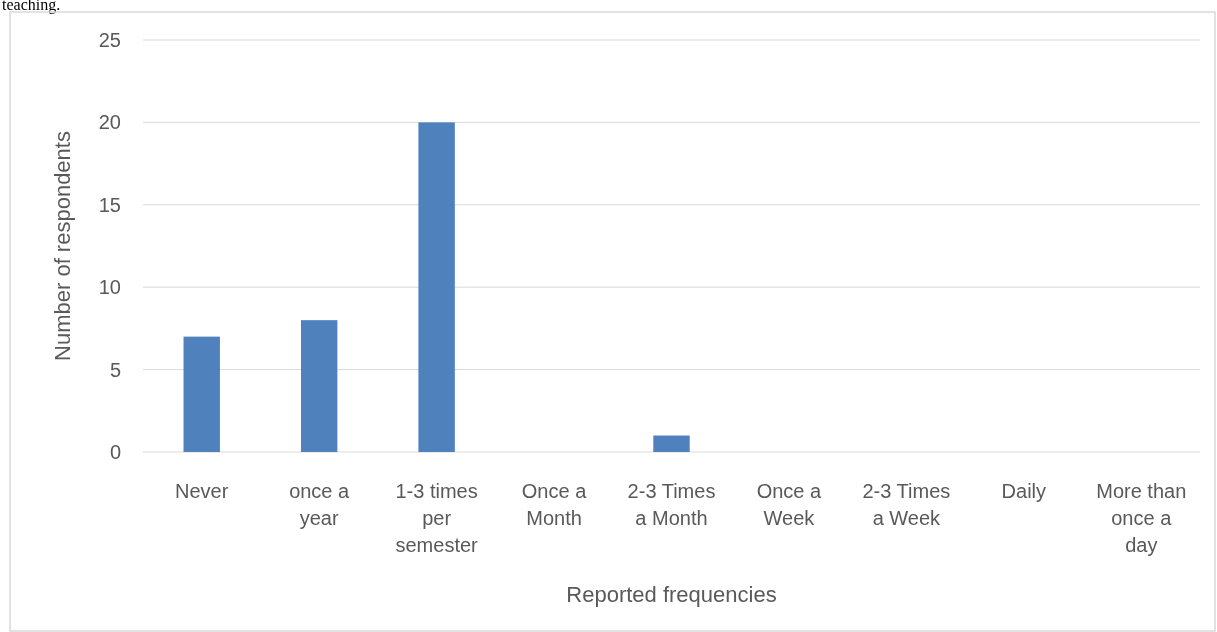 This screenshot has width=1217, height=632. I want to click on x-tick-label: once a year, so click(320, 504).